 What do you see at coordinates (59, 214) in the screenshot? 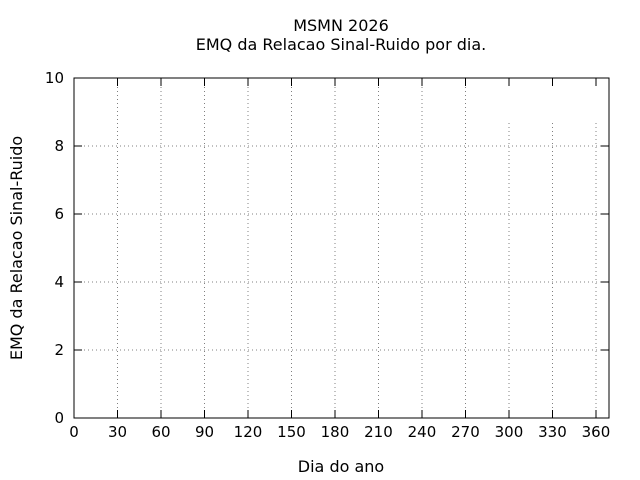
I see `y-tick-label: 6` at bounding box center [59, 214].